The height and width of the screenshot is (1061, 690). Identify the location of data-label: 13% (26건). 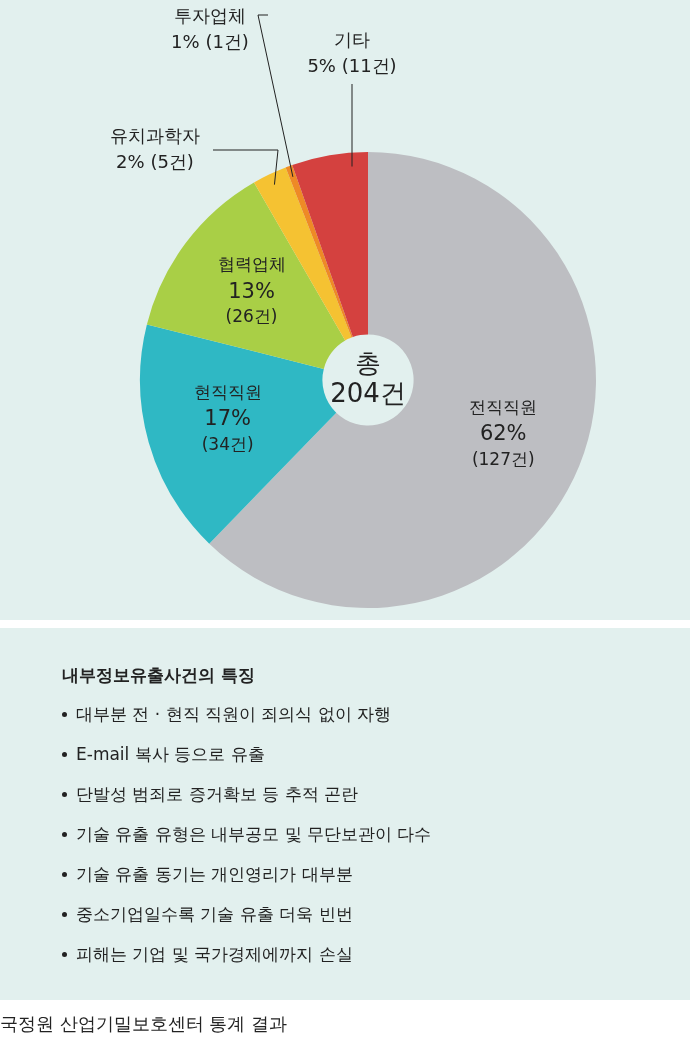
(251, 302).